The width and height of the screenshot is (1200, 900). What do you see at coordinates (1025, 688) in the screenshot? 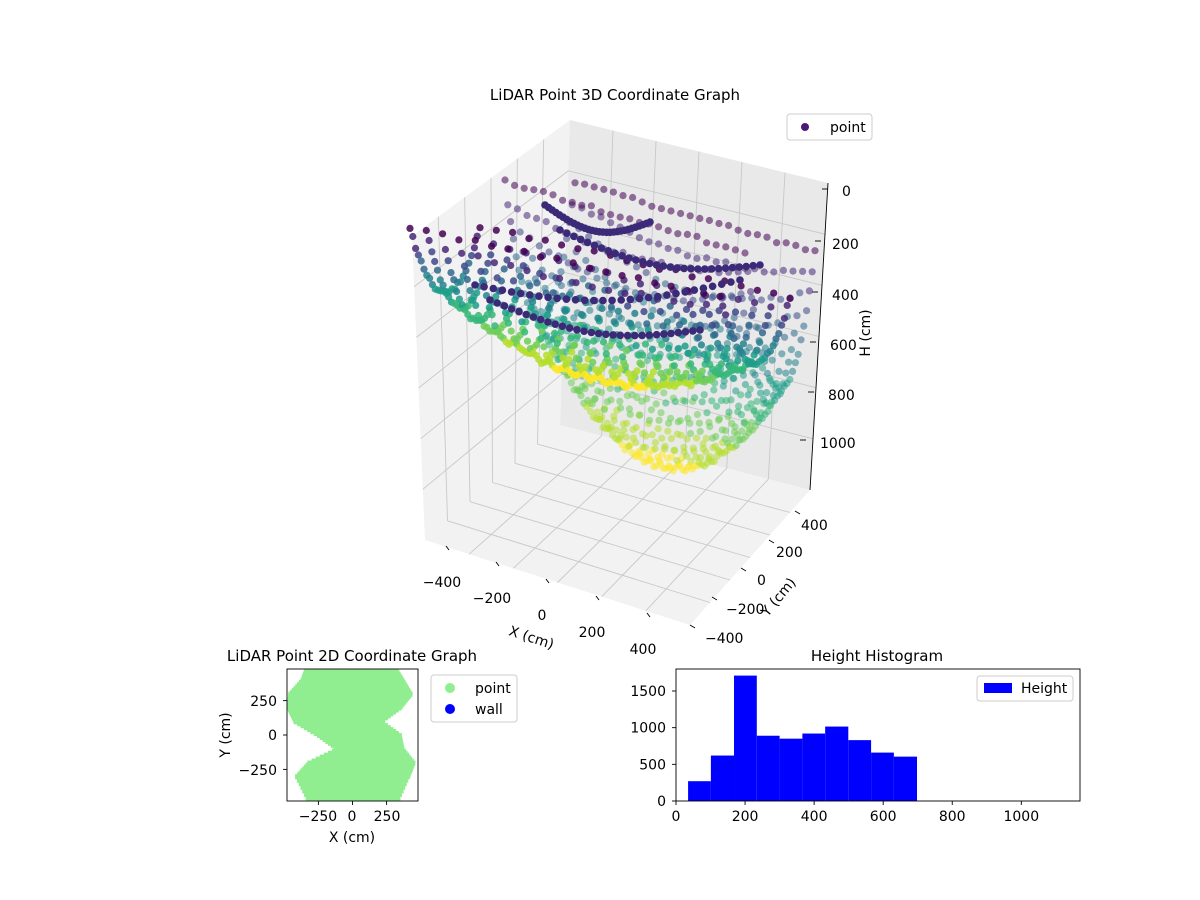
I see `histogram-legend: Height` at bounding box center [1025, 688].